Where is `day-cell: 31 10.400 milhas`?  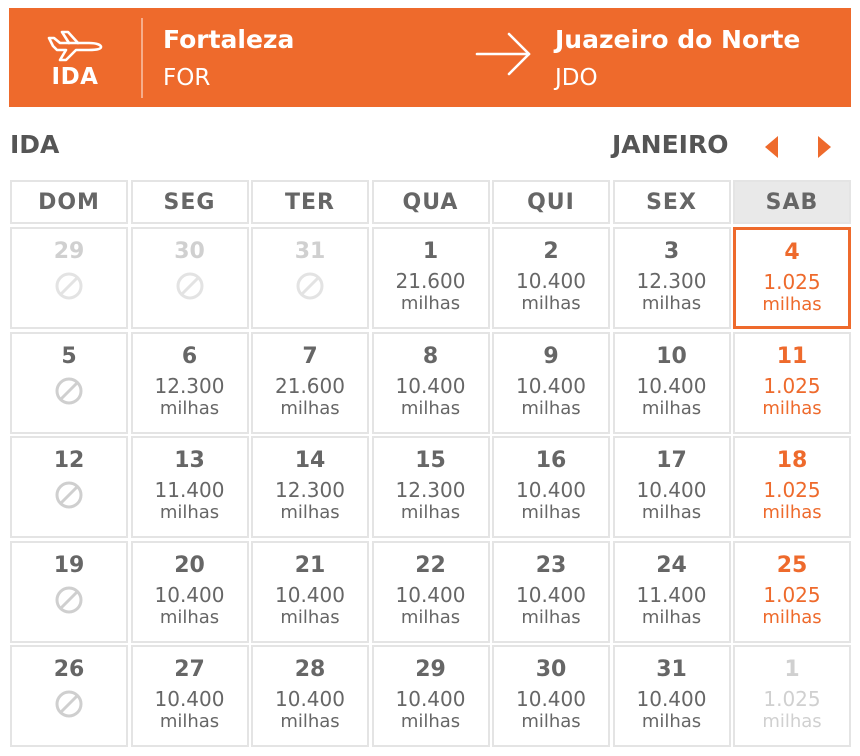 day-cell: 31 10.400 milhas is located at coordinates (671, 696).